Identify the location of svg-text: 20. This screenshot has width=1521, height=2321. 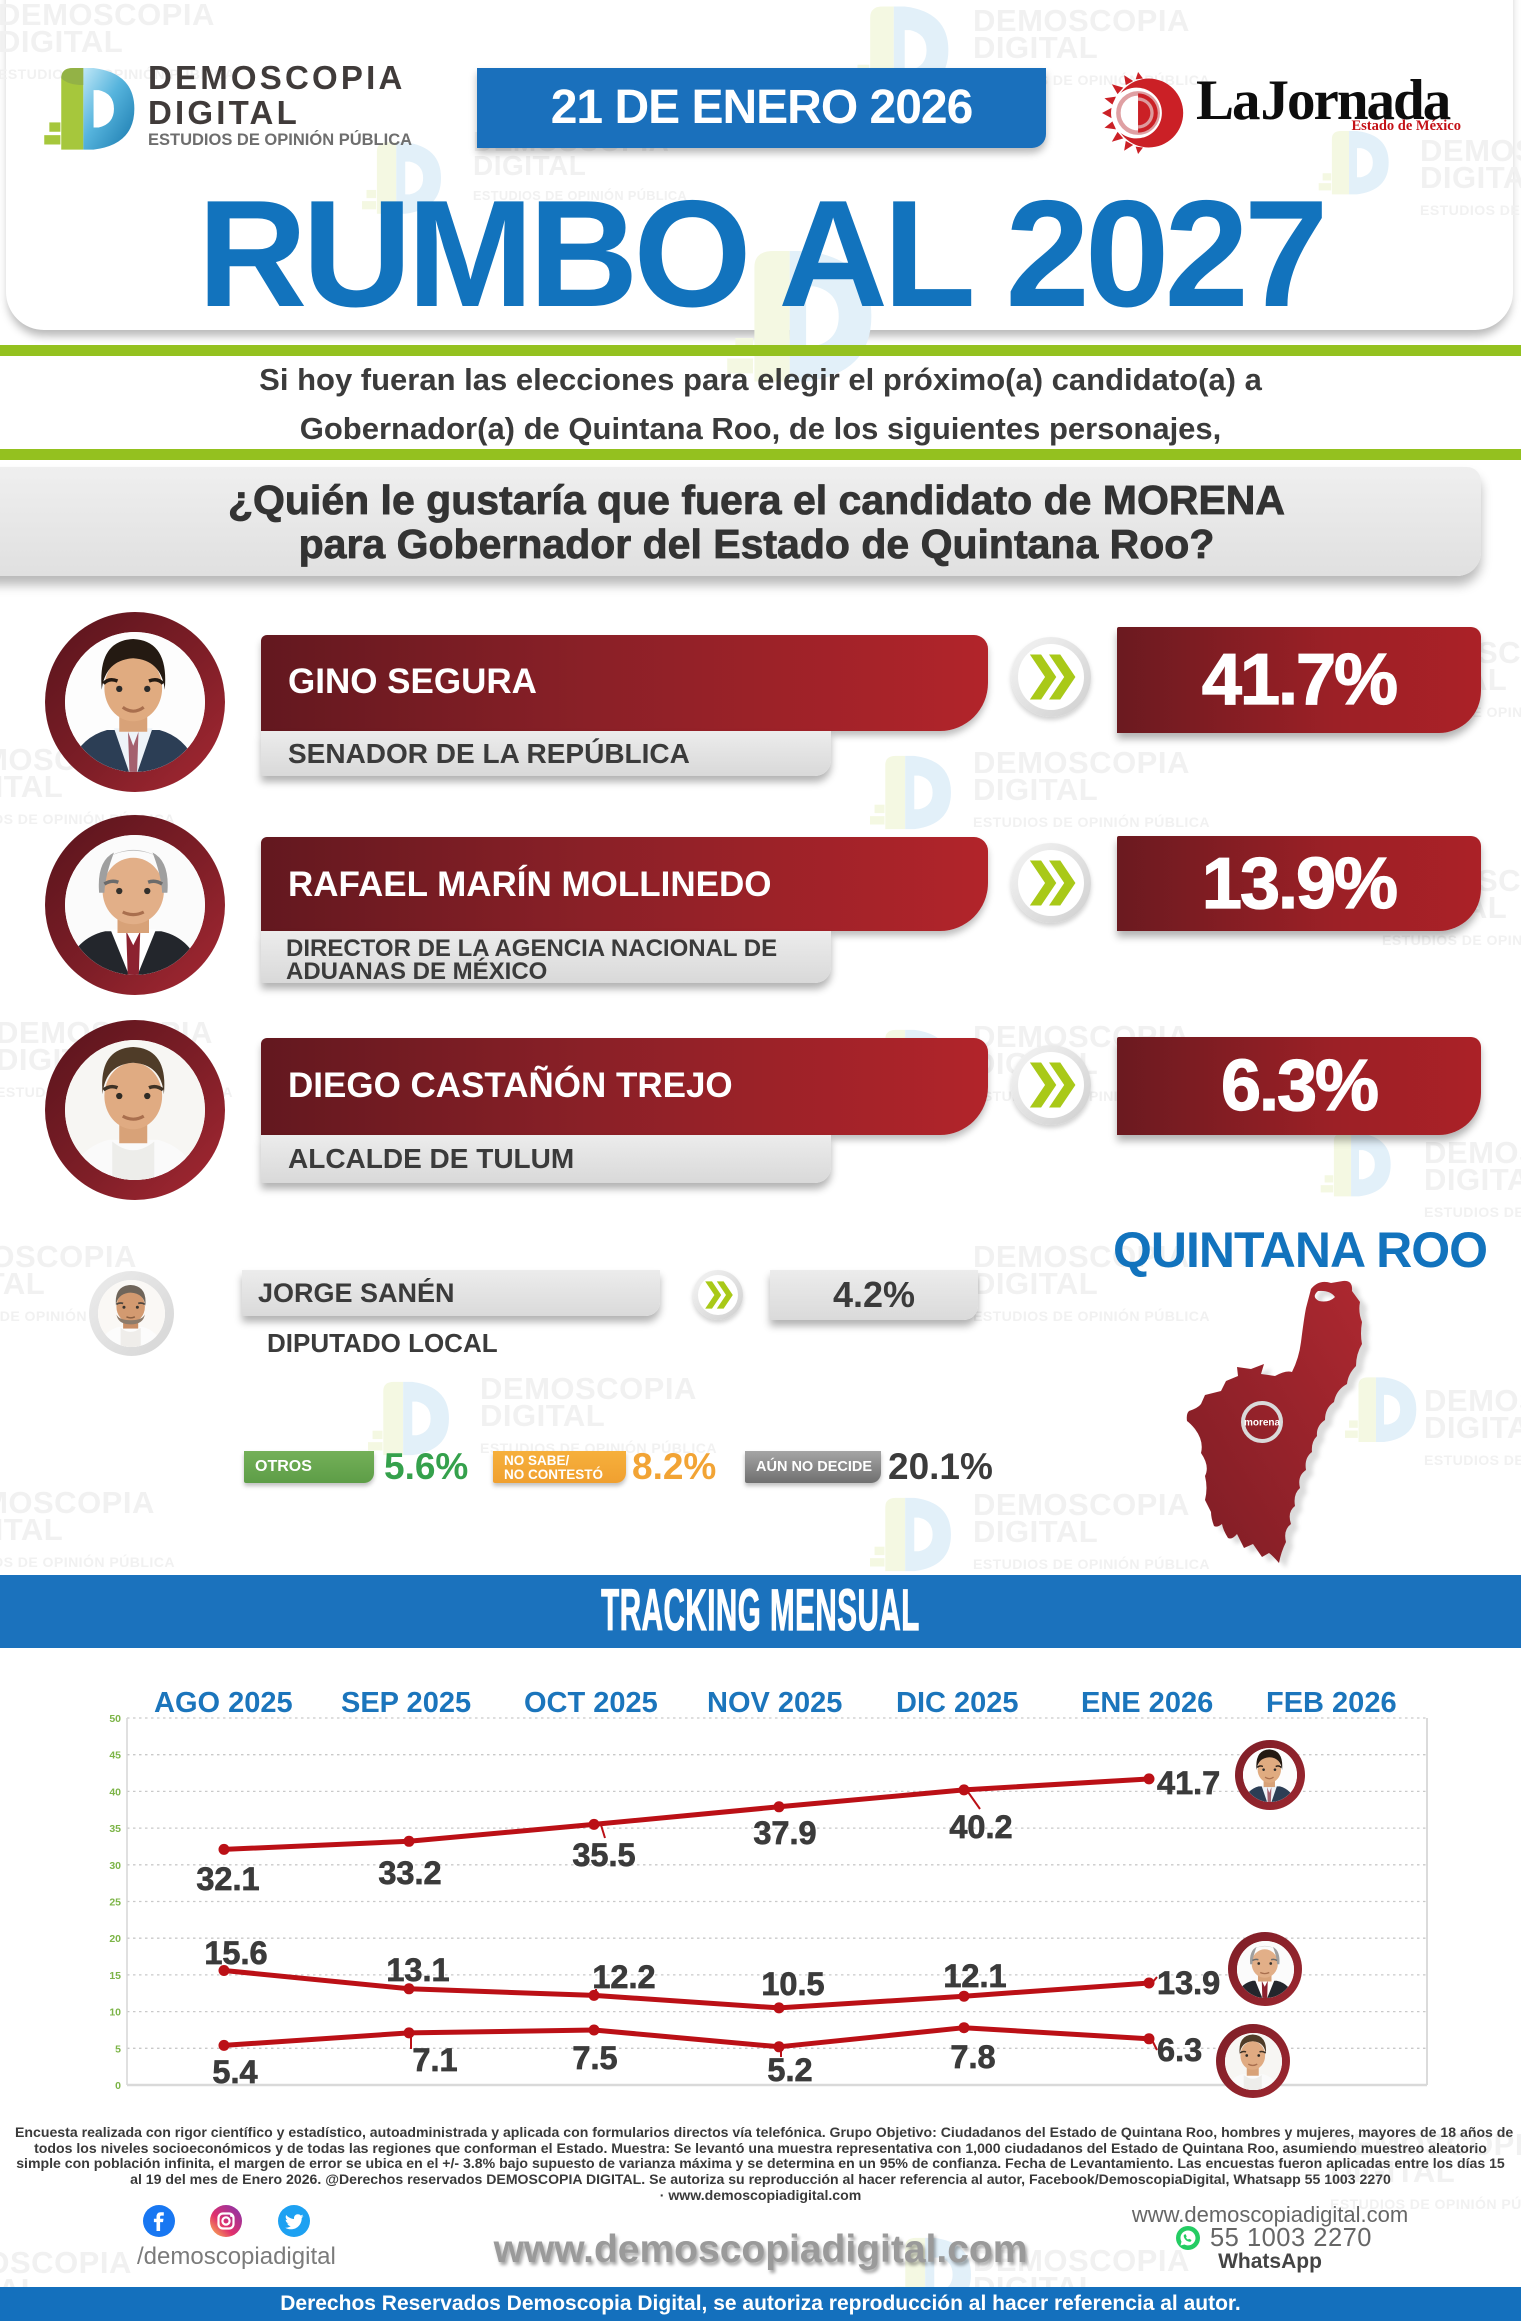
(115, 1939).